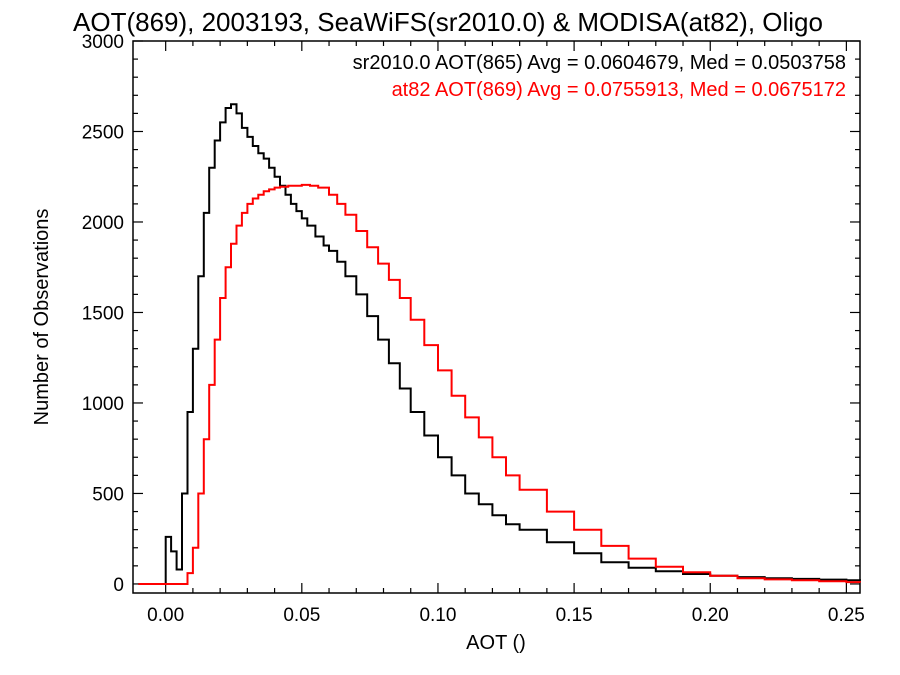  I want to click on x-tick-label: 0.15, so click(574, 615).